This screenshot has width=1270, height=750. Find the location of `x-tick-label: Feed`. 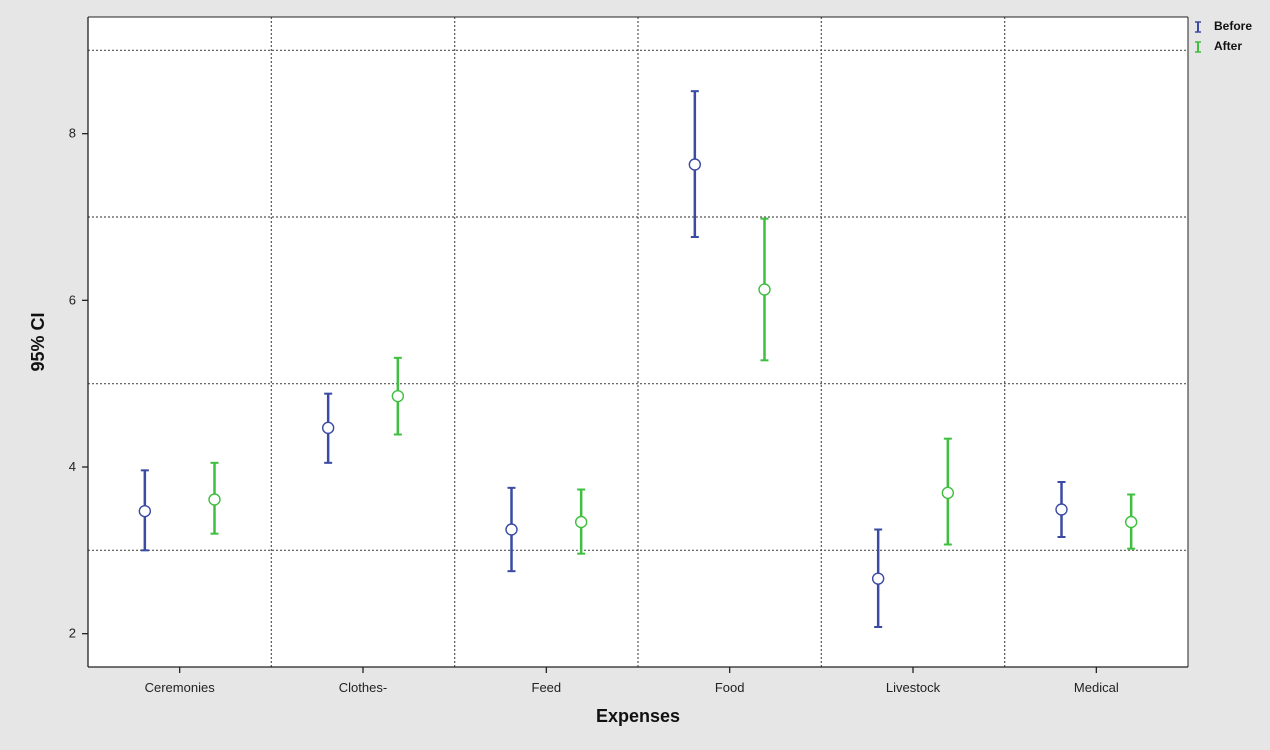

x-tick-label: Feed is located at coordinates (547, 687).